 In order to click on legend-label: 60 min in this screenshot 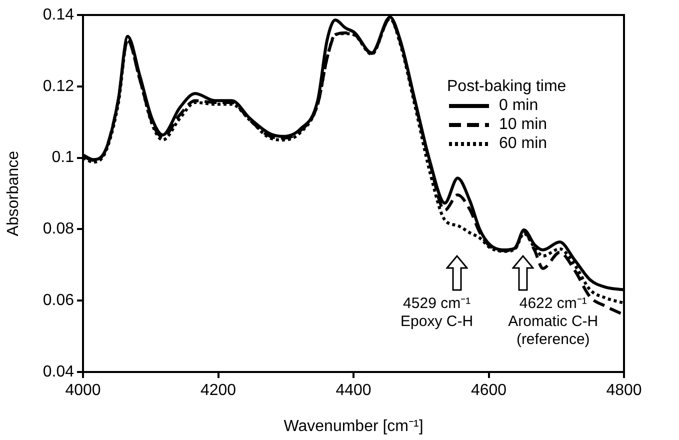, I will do `click(523, 143)`.